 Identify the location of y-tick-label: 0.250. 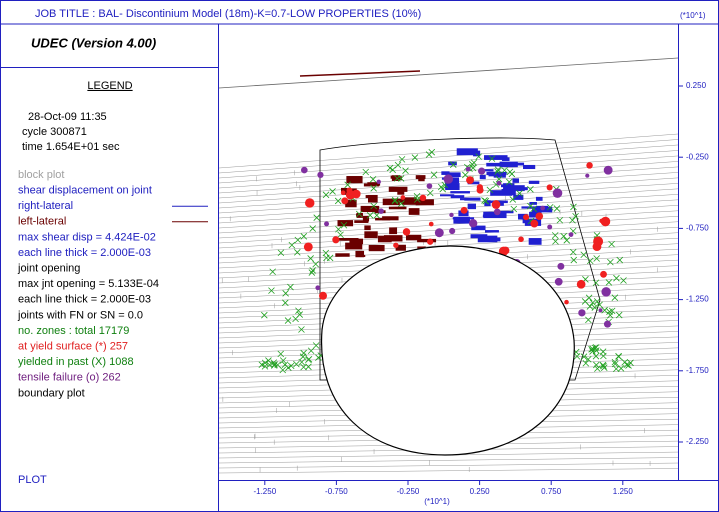
(696, 85).